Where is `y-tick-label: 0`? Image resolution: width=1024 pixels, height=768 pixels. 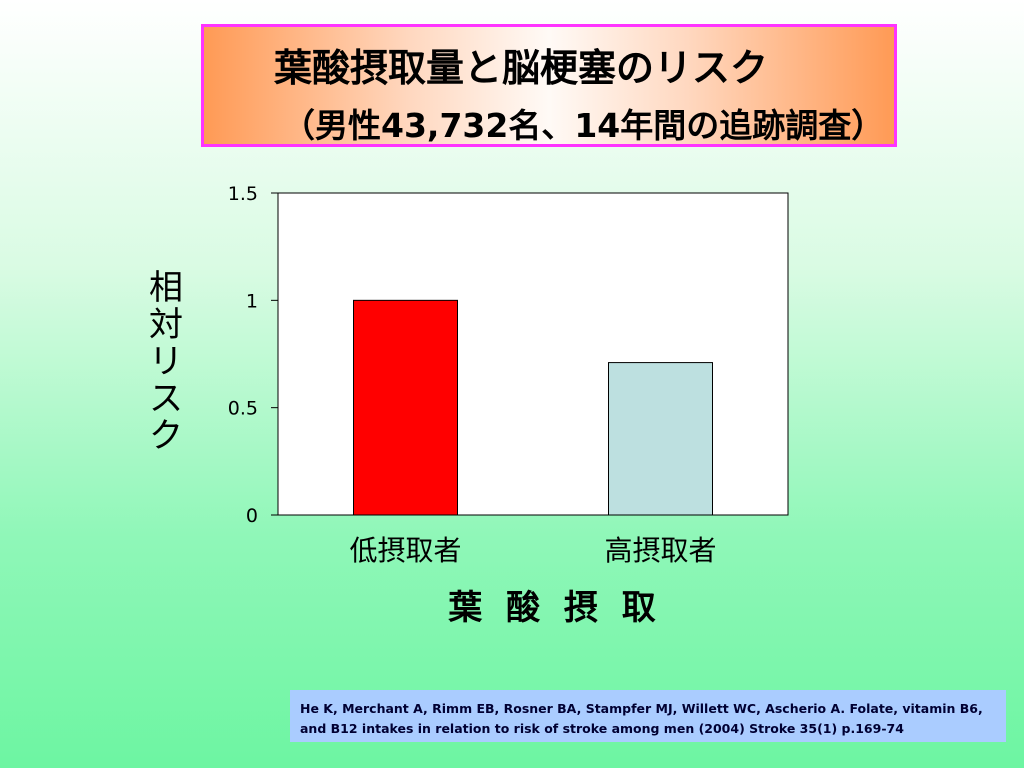 y-tick-label: 0 is located at coordinates (252, 516).